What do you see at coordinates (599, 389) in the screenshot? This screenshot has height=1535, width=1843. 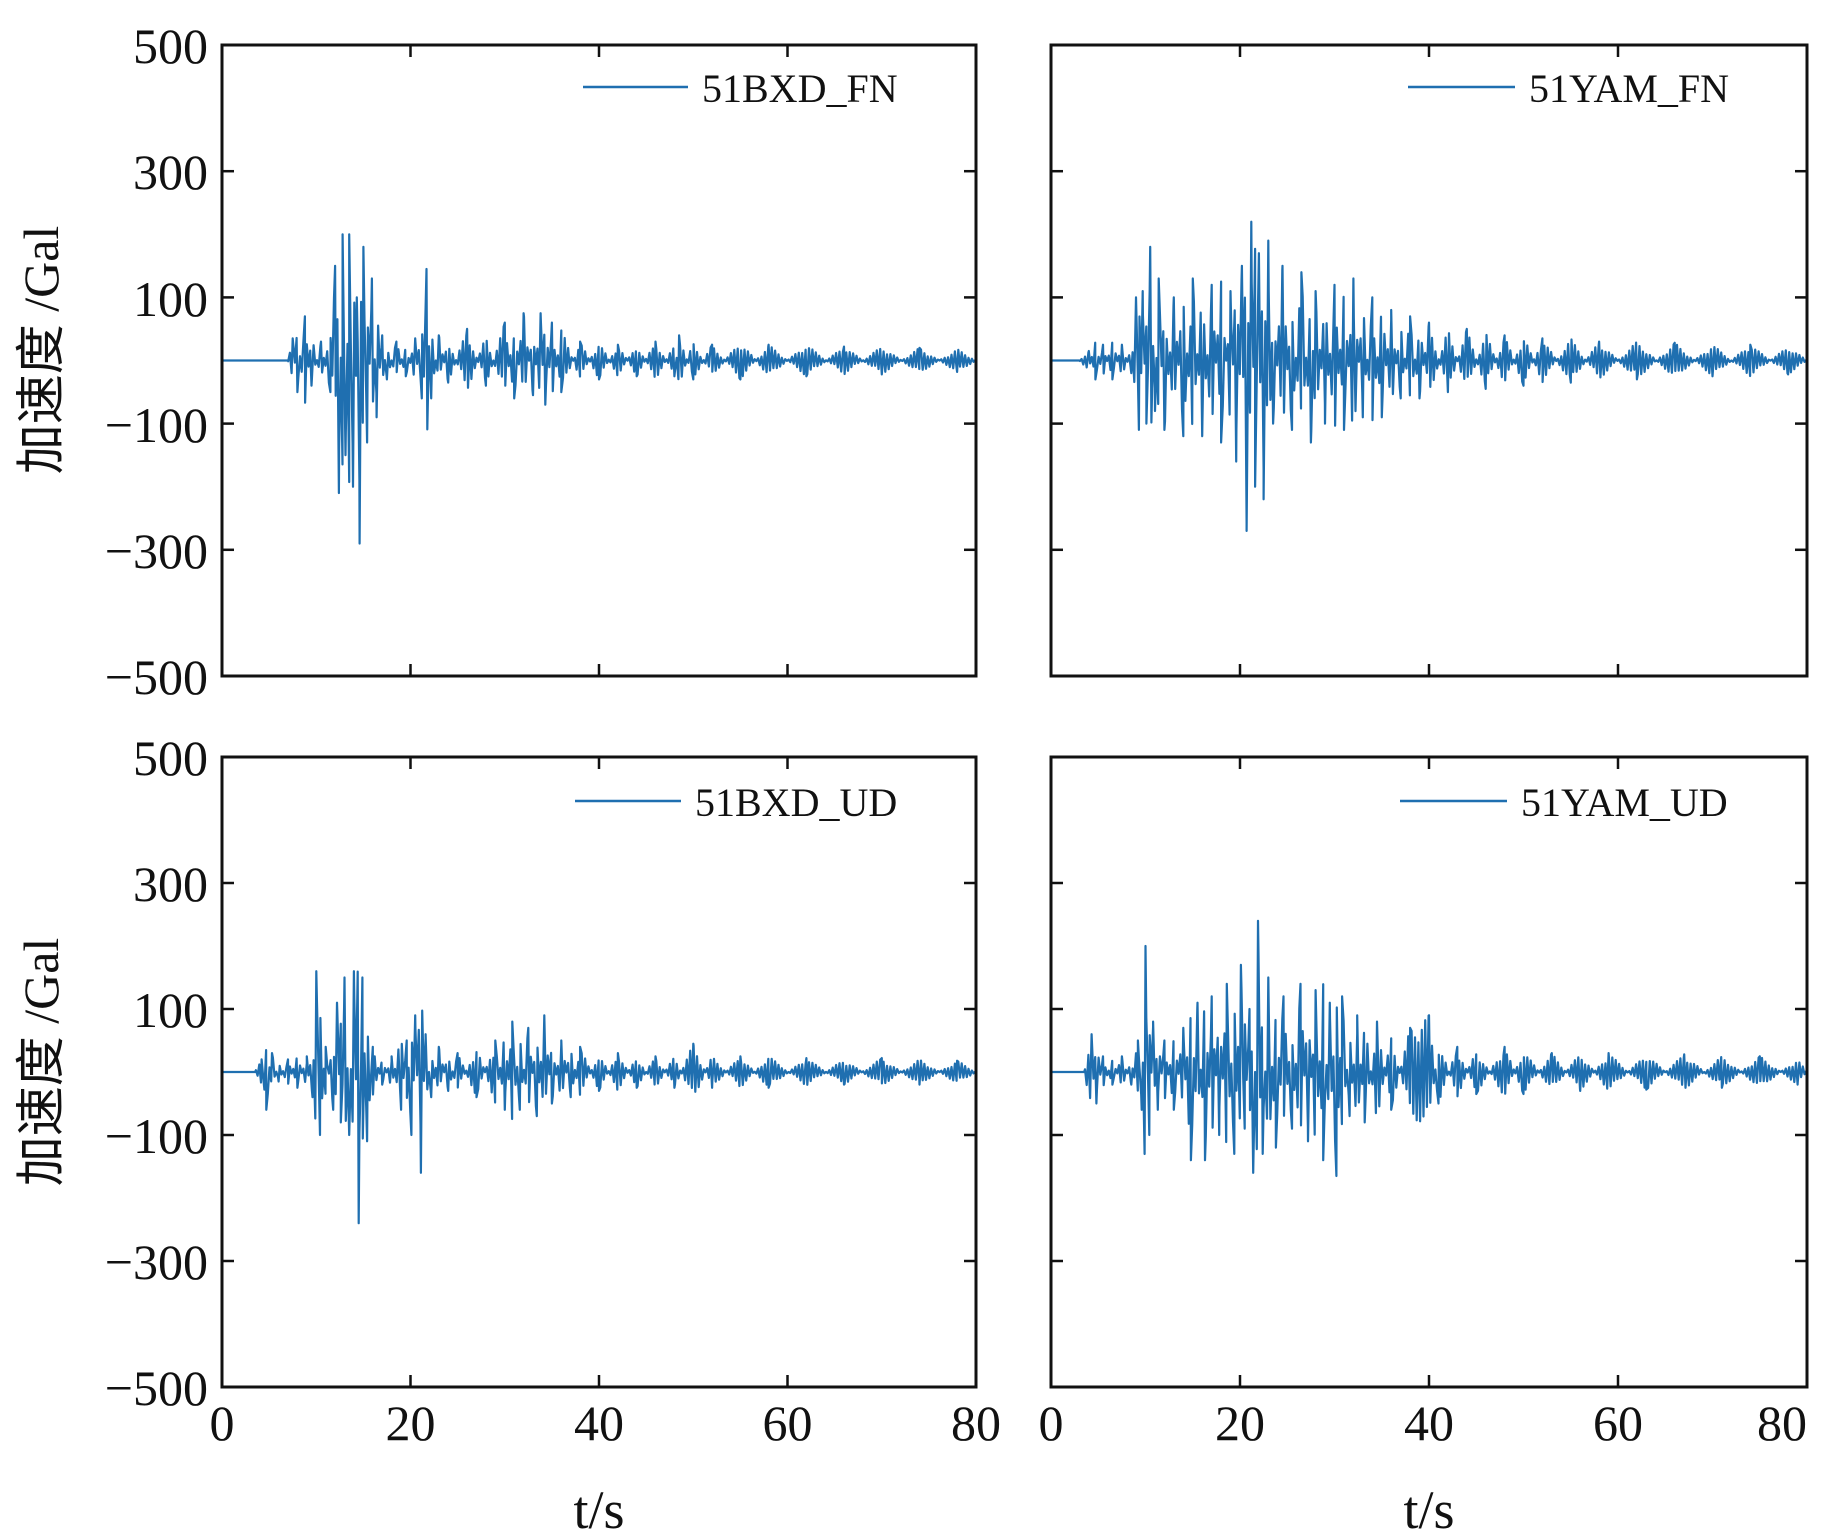 I see `series-line-51BXD_FN` at bounding box center [599, 389].